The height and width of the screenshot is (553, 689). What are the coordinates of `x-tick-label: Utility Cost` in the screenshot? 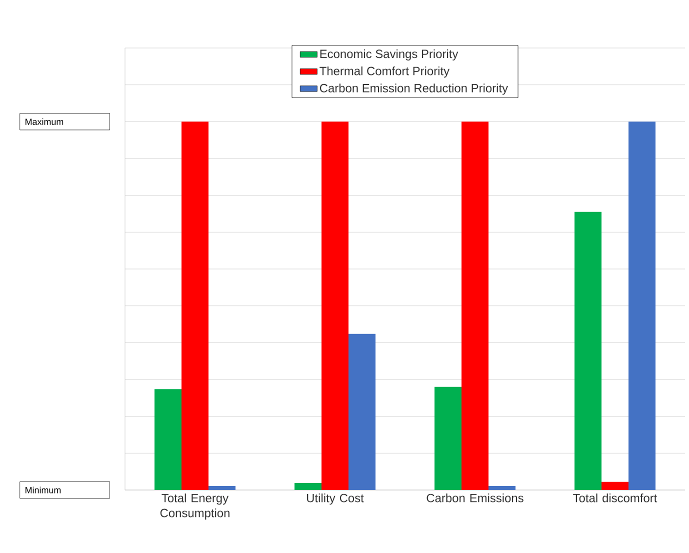 It's located at (335, 499).